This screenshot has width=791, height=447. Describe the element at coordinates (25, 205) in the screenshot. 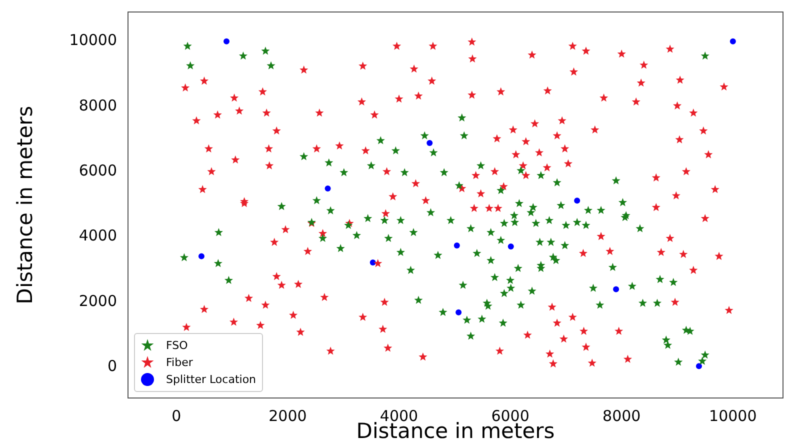

I see `y-axis-title: Distance in meters` at that location.